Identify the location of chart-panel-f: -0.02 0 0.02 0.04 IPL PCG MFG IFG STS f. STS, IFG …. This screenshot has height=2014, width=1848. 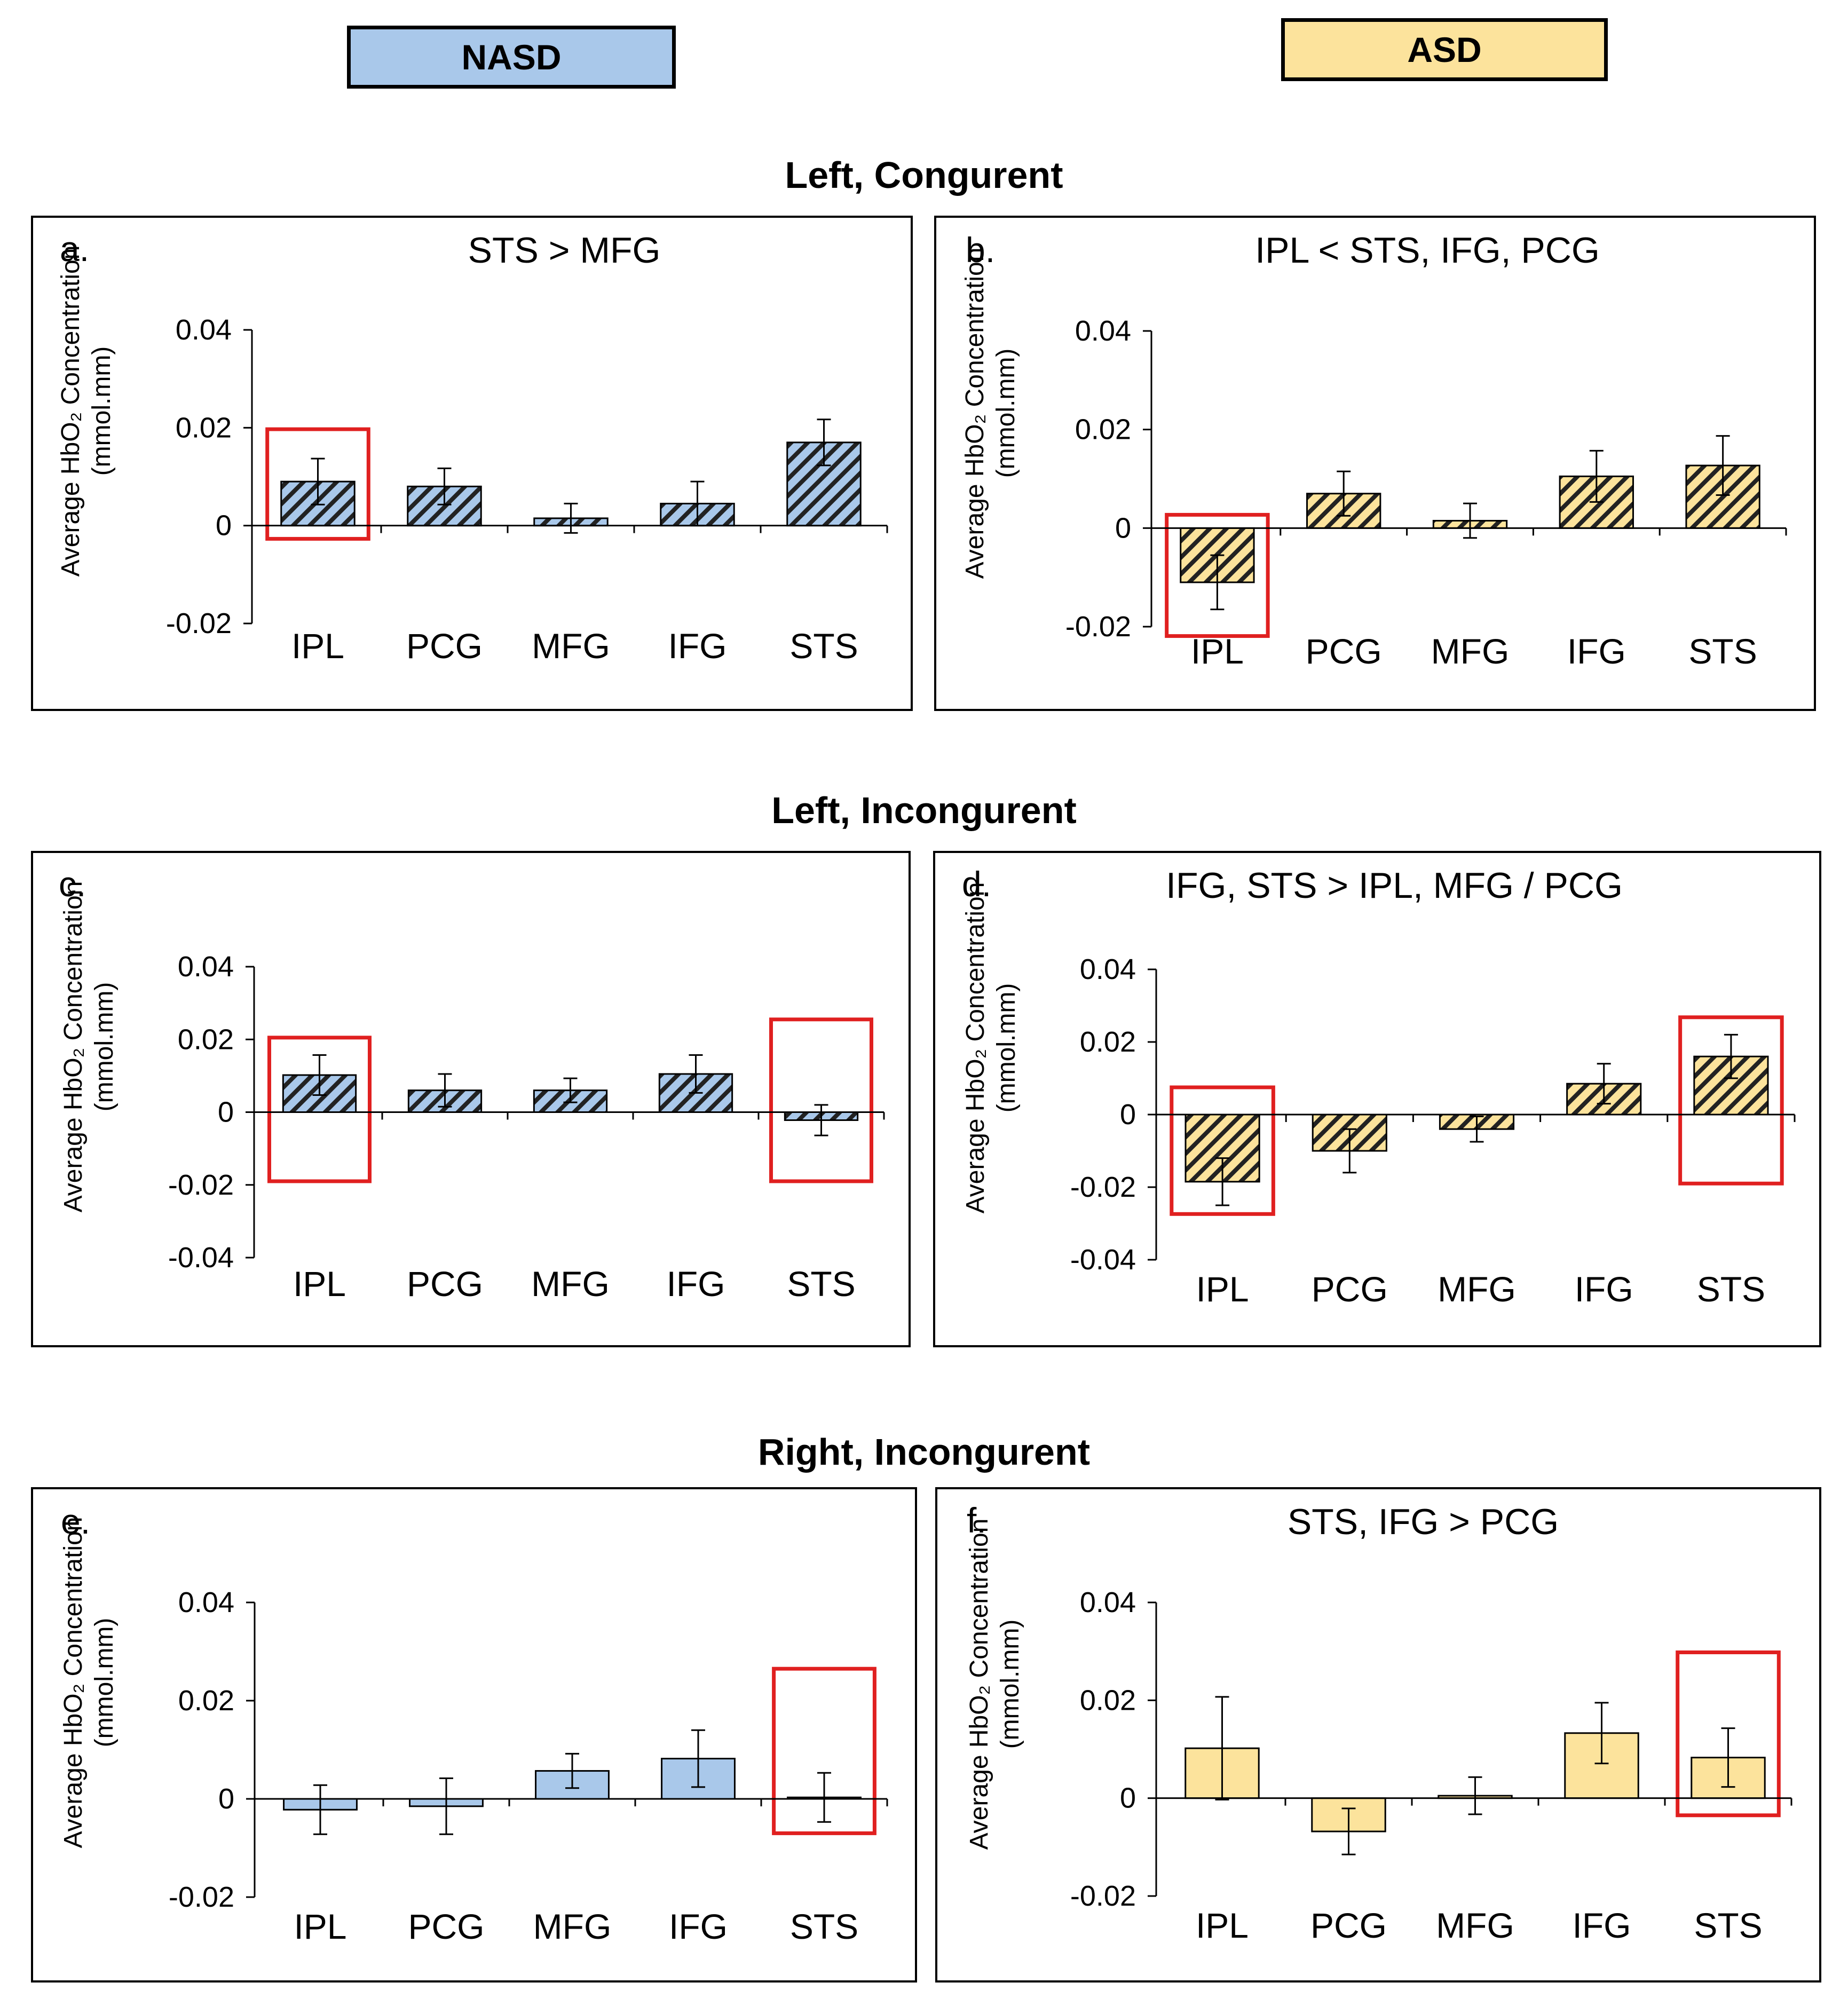
(1378, 1735).